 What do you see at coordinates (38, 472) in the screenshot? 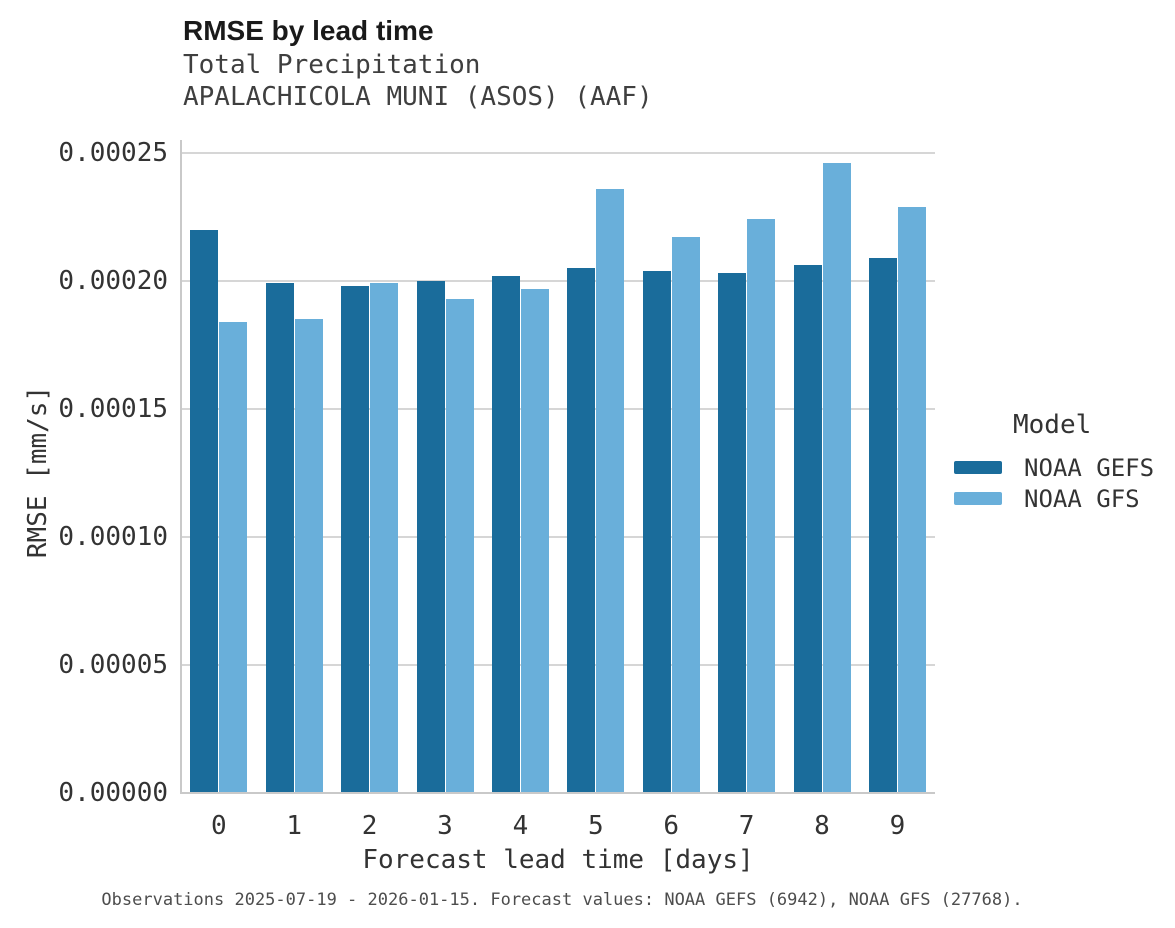
I see `y-axis-label: RMSE [mm/s]` at bounding box center [38, 472].